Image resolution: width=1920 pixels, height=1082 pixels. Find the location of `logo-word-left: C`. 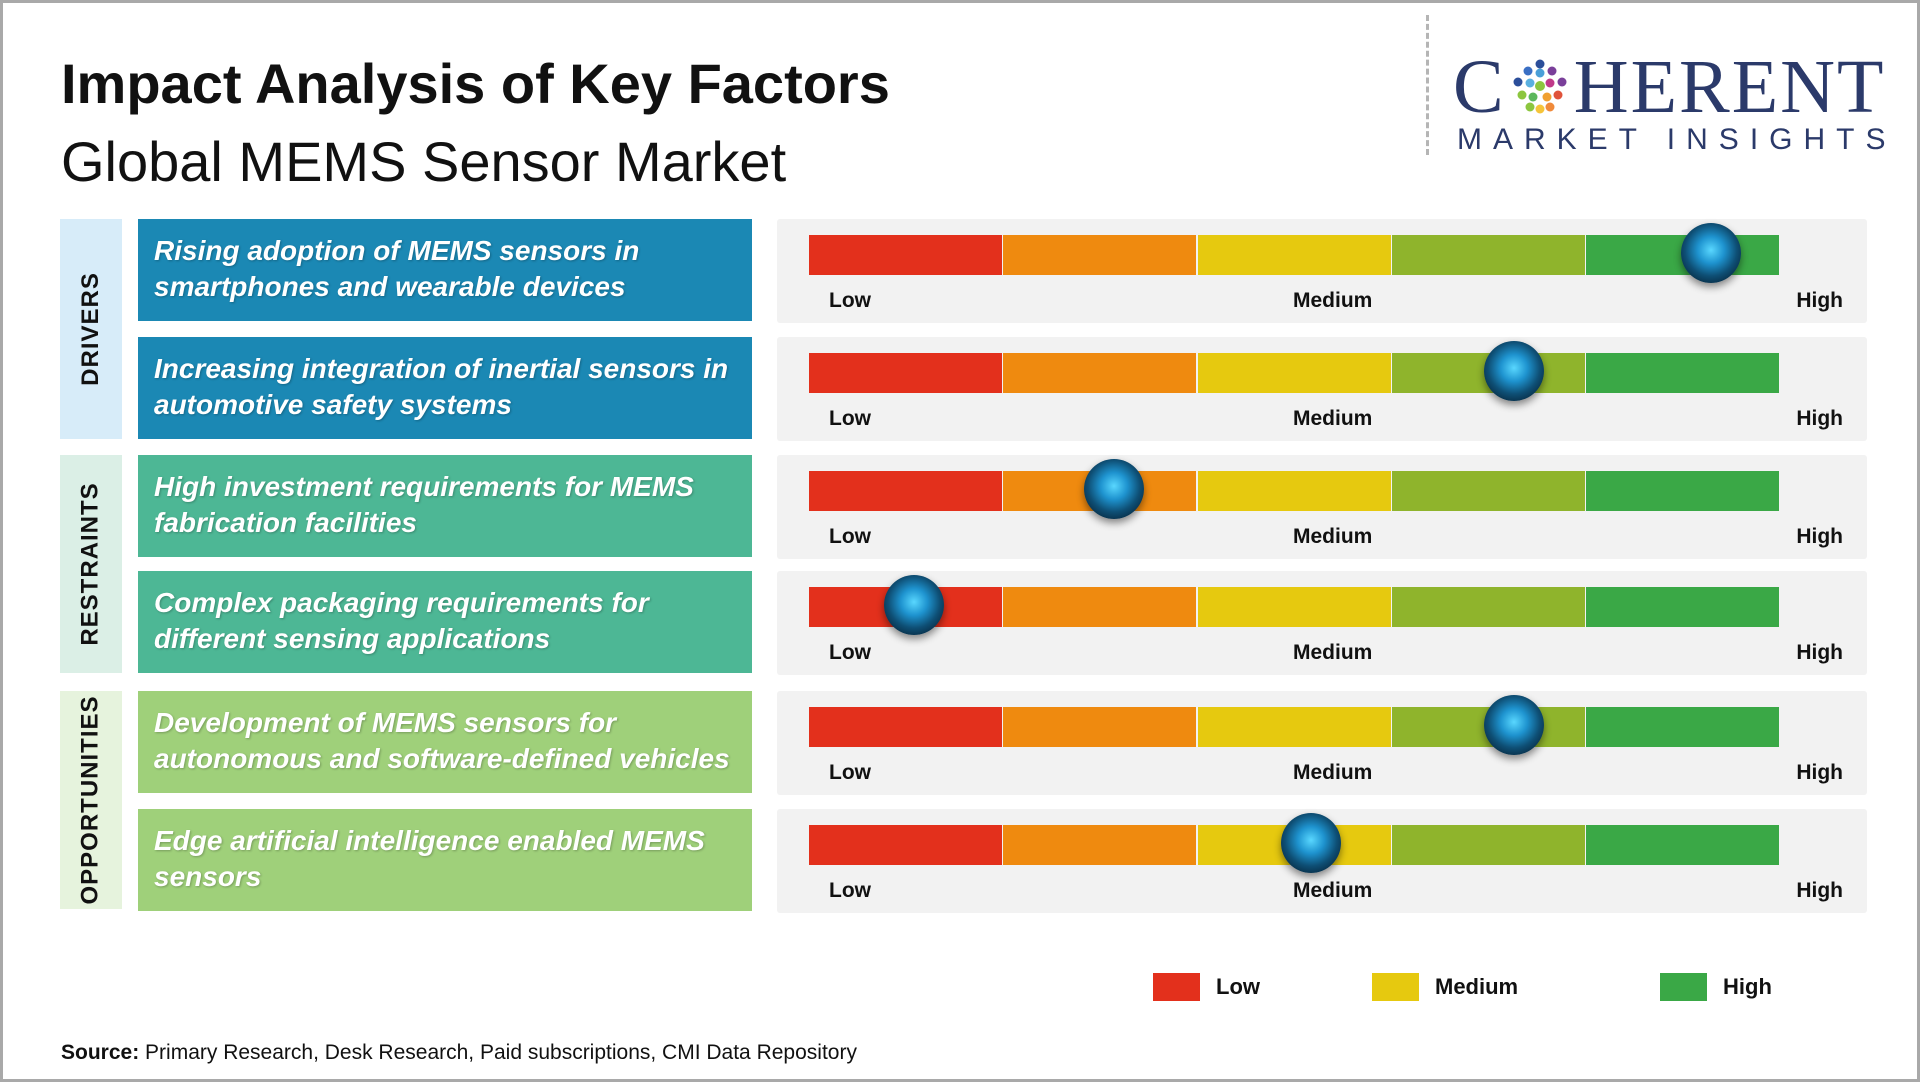

logo-word-left: C is located at coordinates (1479, 87).